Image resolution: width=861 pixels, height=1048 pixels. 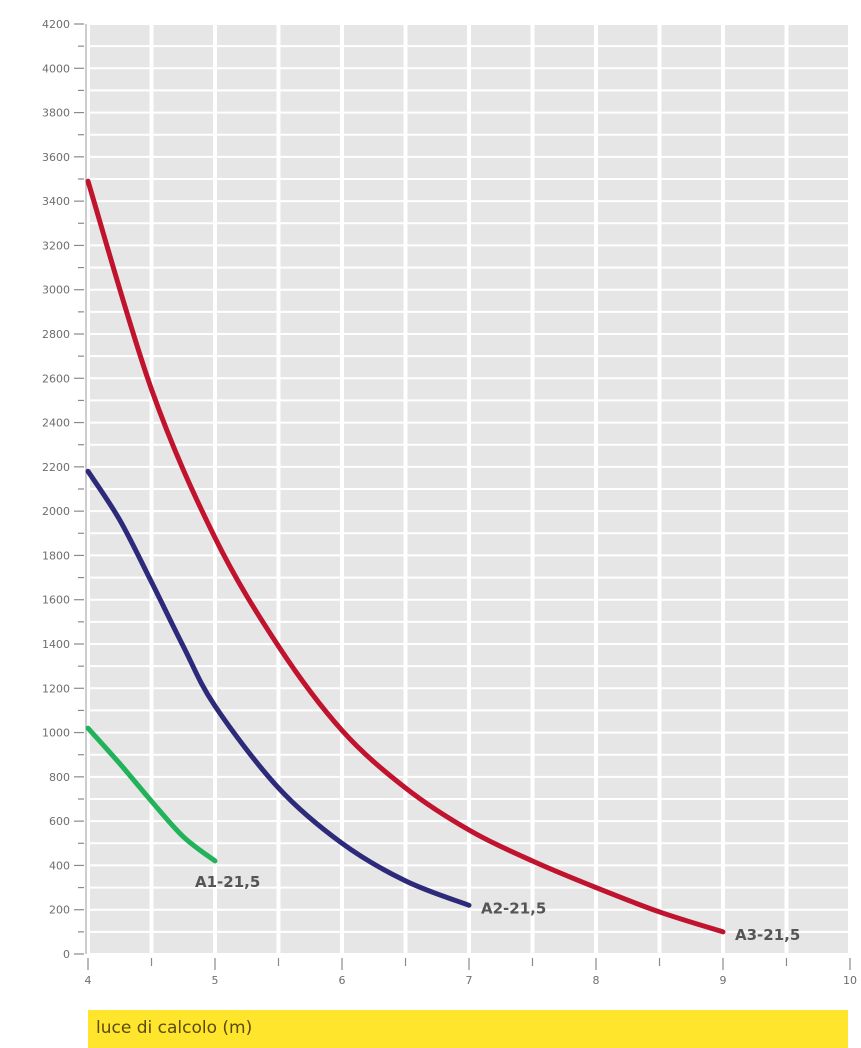 What do you see at coordinates (56, 733) in the screenshot?
I see `y-tick-label: 1000` at bounding box center [56, 733].